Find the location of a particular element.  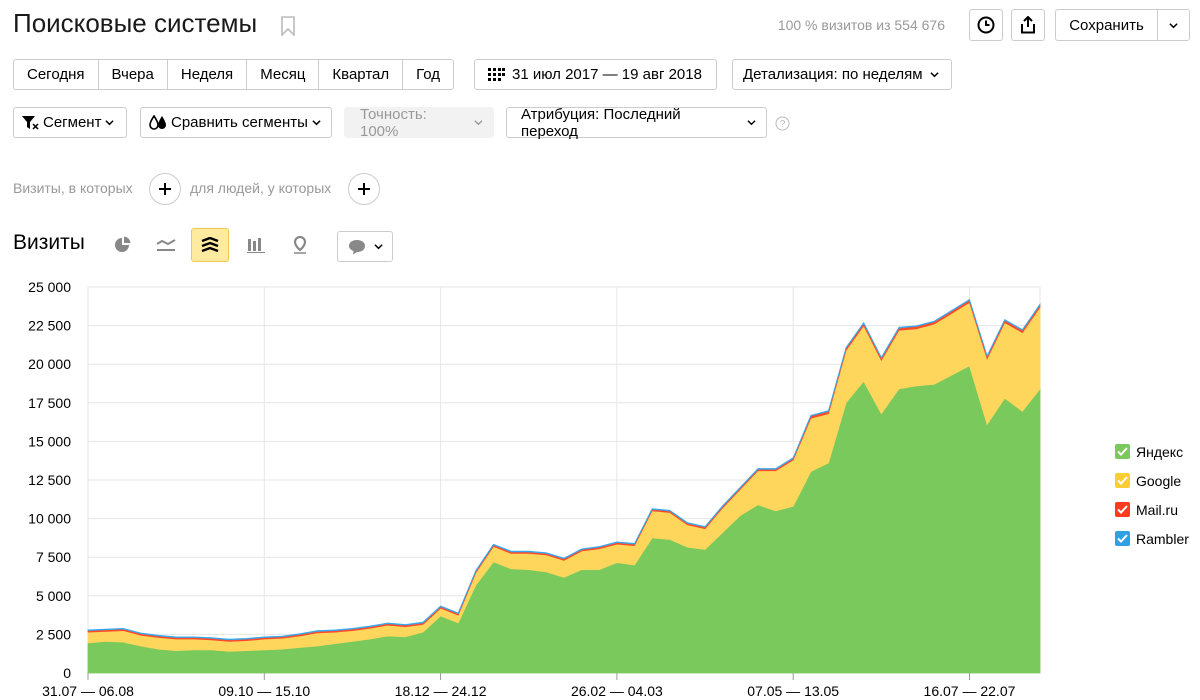

pie-chart-icon is located at coordinates (123, 244).